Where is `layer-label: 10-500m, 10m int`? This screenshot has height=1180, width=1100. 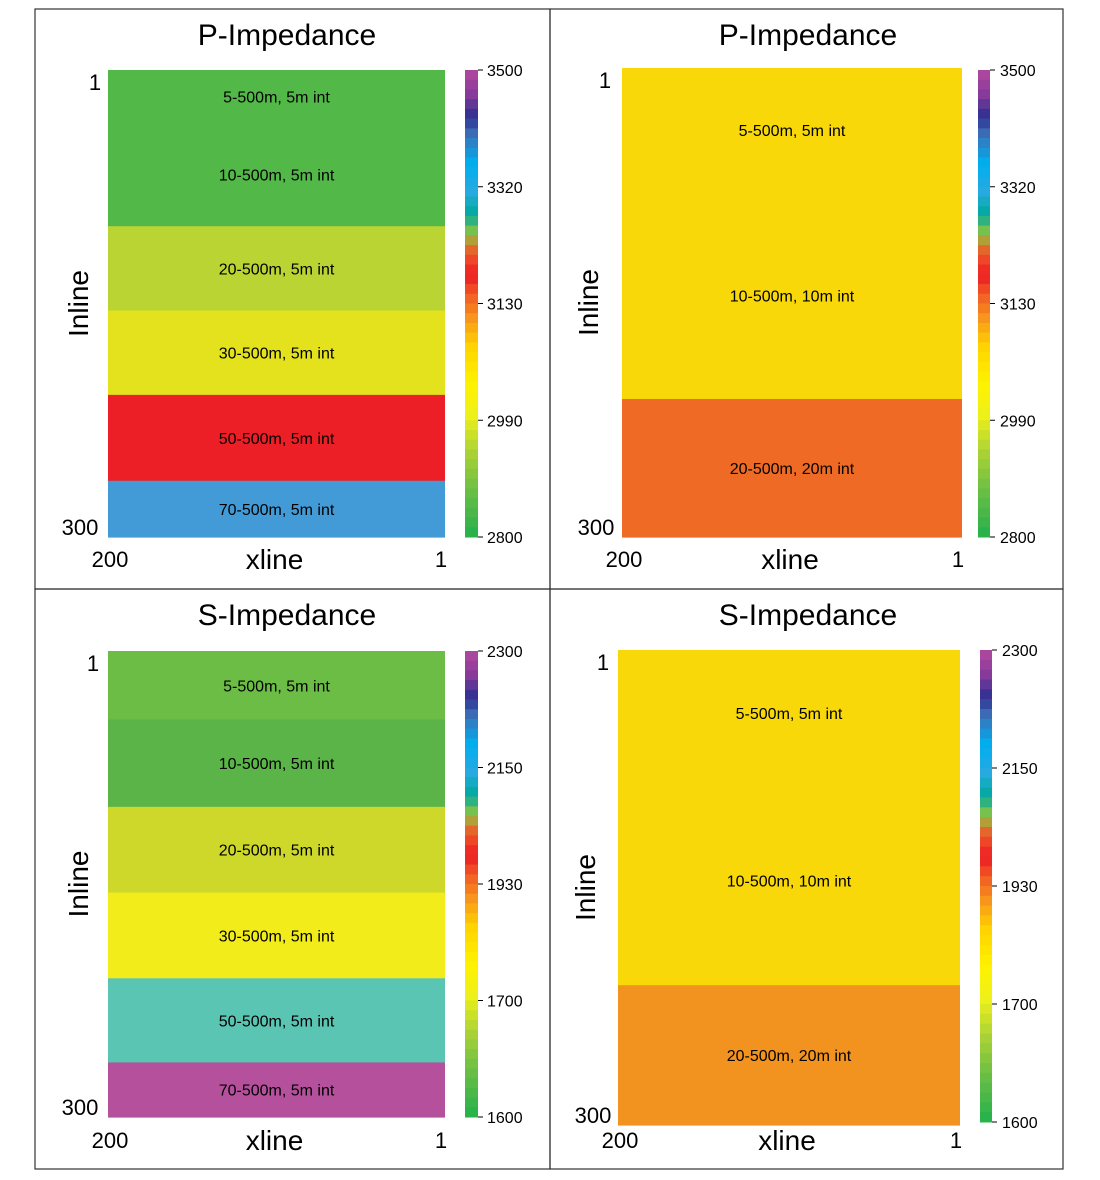
layer-label: 10-500m, 10m int is located at coordinates (789, 881).